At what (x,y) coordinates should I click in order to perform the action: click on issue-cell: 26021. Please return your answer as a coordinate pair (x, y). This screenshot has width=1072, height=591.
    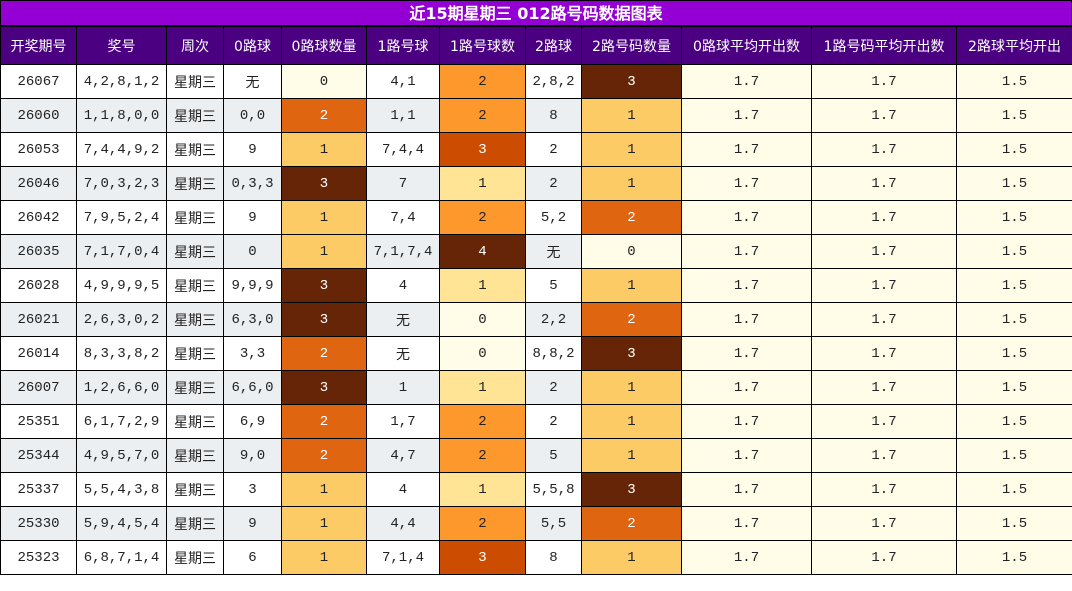
    Looking at the image, I should click on (38, 319).